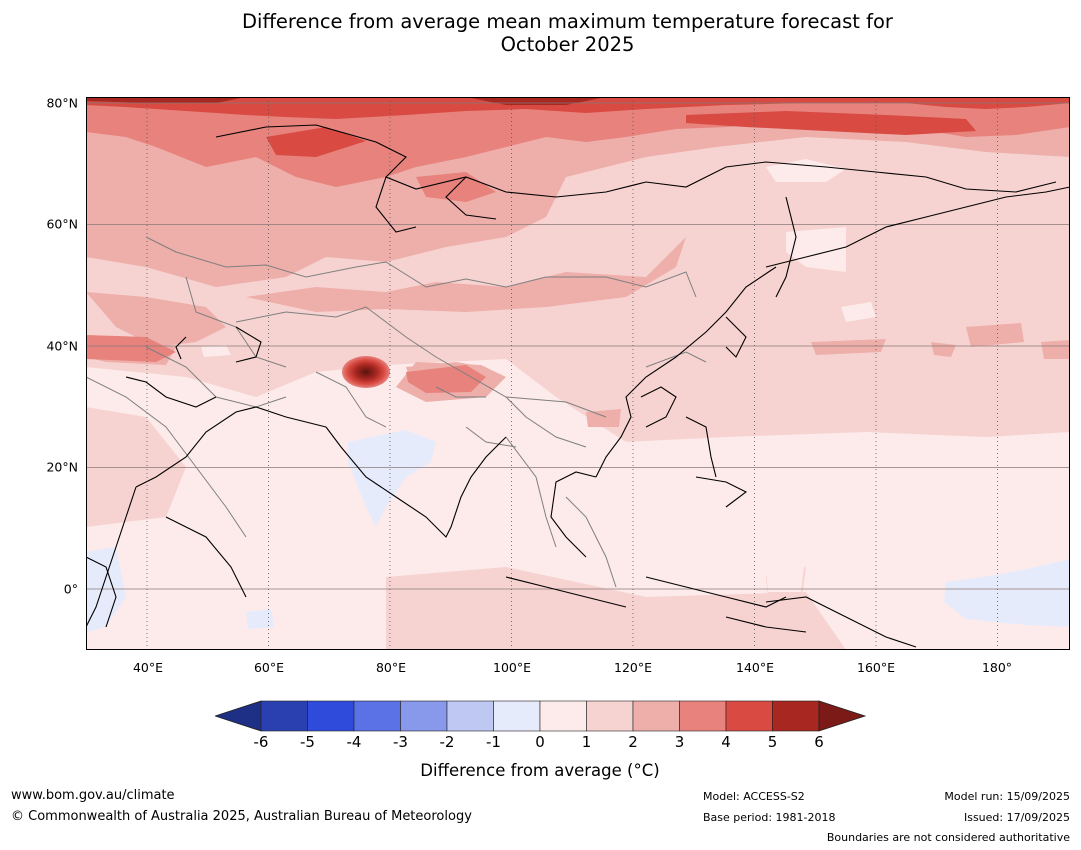  What do you see at coordinates (578, 127) in the screenshot?
I see `anomaly-4-5-regions` at bounding box center [578, 127].